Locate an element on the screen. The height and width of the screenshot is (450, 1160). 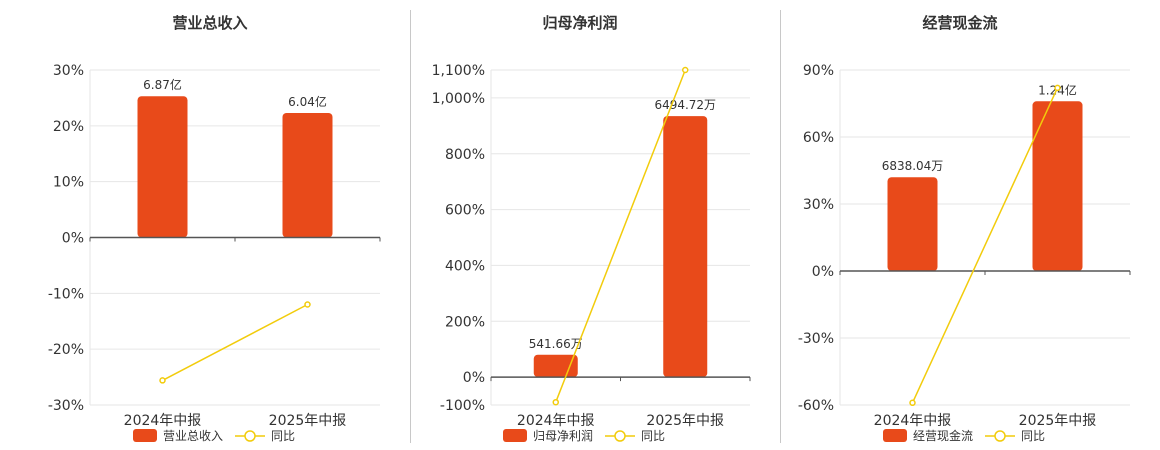
bar-data-label: 541.66万 is located at coordinates (556, 344).